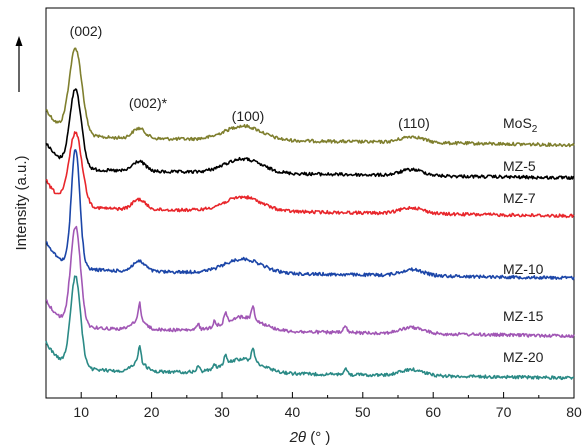 The image size is (585, 448). I want to click on series-label: MZ-15, so click(523, 316).